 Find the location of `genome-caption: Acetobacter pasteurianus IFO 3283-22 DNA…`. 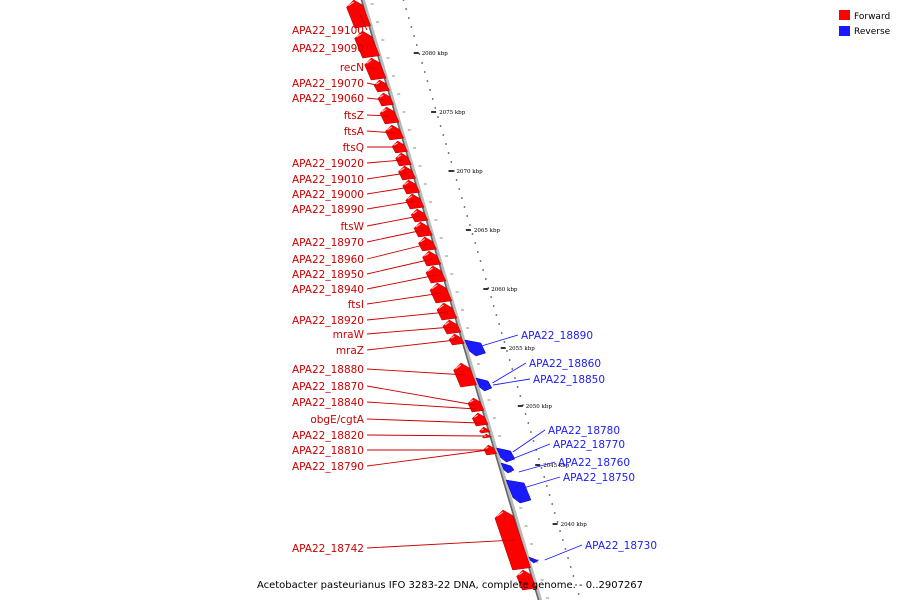

genome-caption: Acetobacter pasteurianus IFO 3283-22 DNA… is located at coordinates (450, 585).